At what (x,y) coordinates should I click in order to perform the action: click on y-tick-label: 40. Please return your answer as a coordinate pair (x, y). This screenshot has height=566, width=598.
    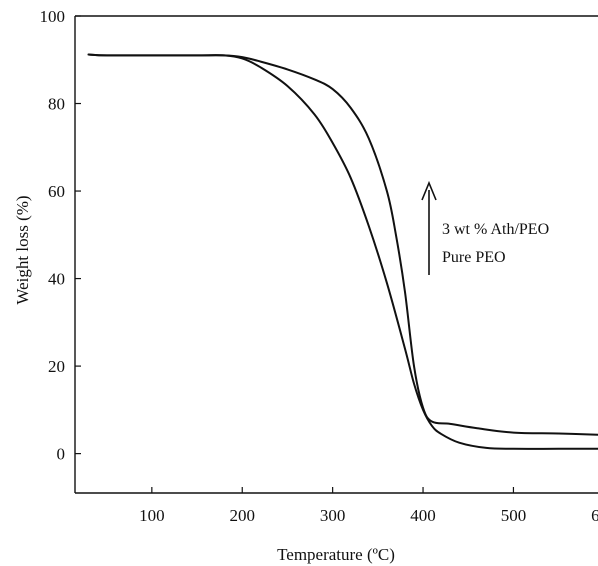
    Looking at the image, I should click on (56, 279).